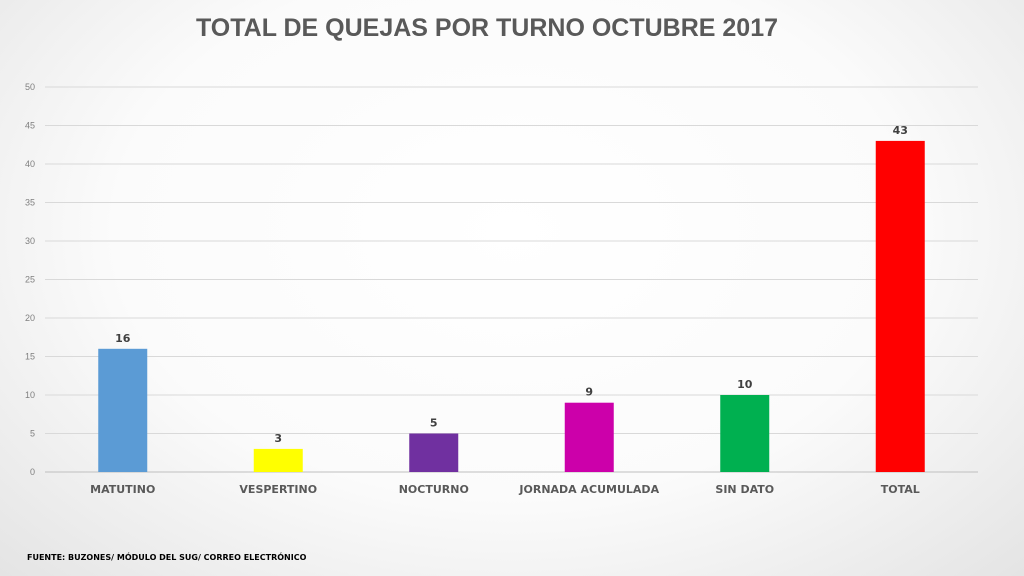  Describe the element at coordinates (30, 164) in the screenshot. I see `y-tick-label: 40` at that location.